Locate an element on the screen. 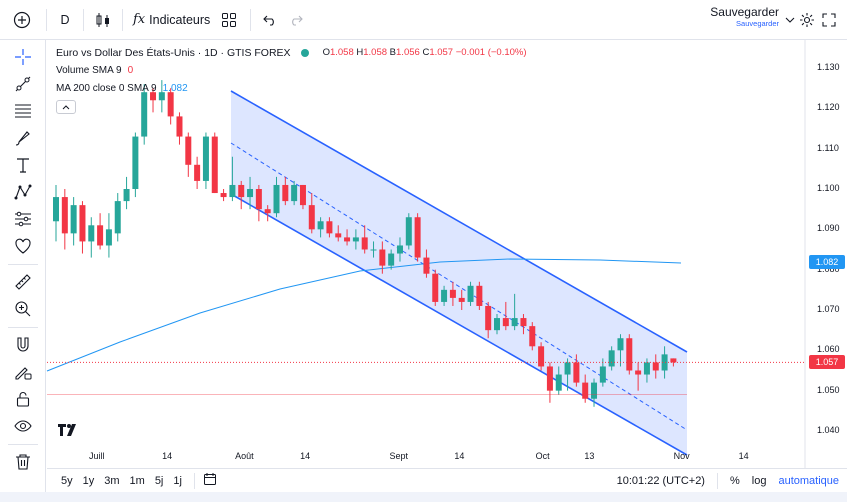 This screenshot has width=847, height=502. pattern-tool is located at coordinates (23, 192).